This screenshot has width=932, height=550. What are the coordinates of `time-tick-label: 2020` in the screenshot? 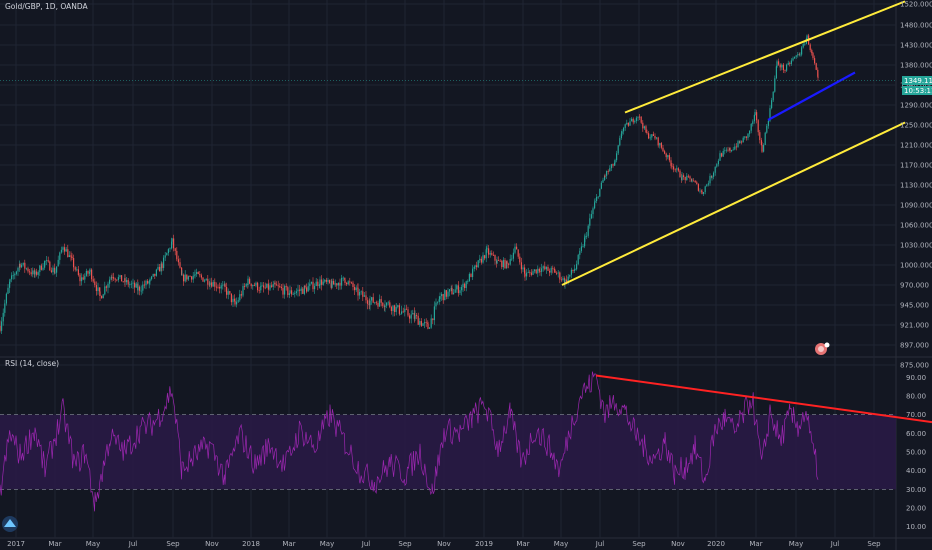 It's located at (716, 544).